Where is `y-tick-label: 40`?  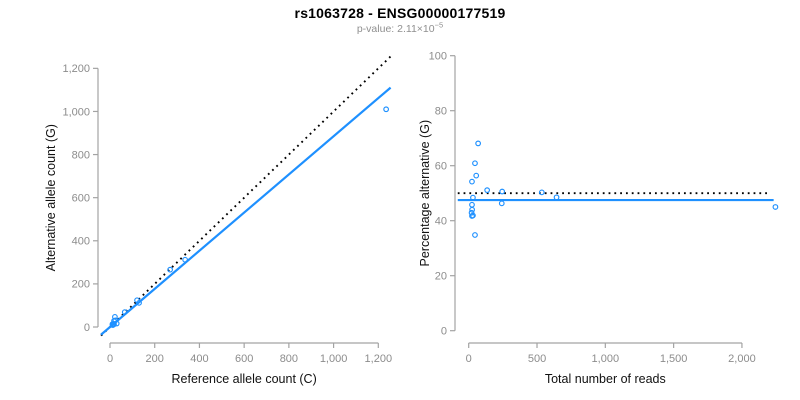
y-tick-label: 40 is located at coordinates (441, 222).